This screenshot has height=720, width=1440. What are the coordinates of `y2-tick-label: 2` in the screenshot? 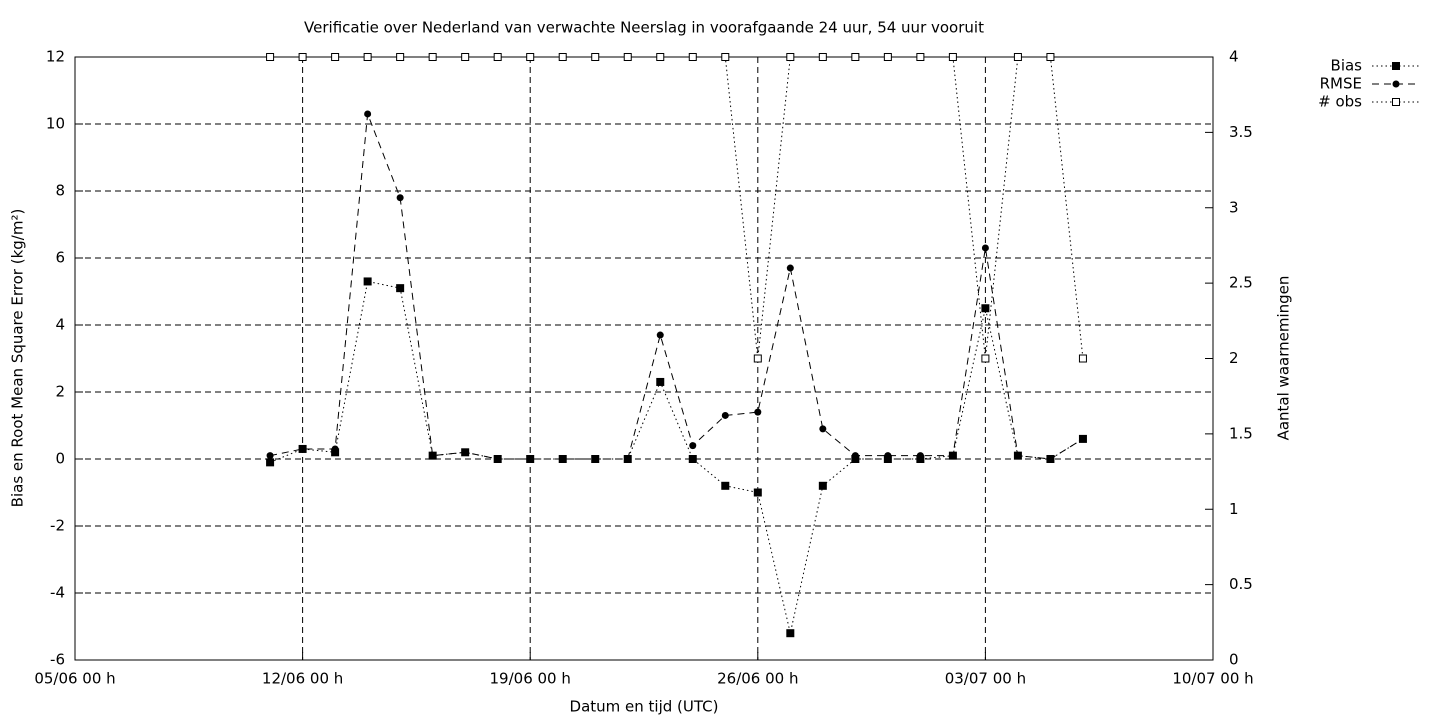 It's located at (1234, 358).